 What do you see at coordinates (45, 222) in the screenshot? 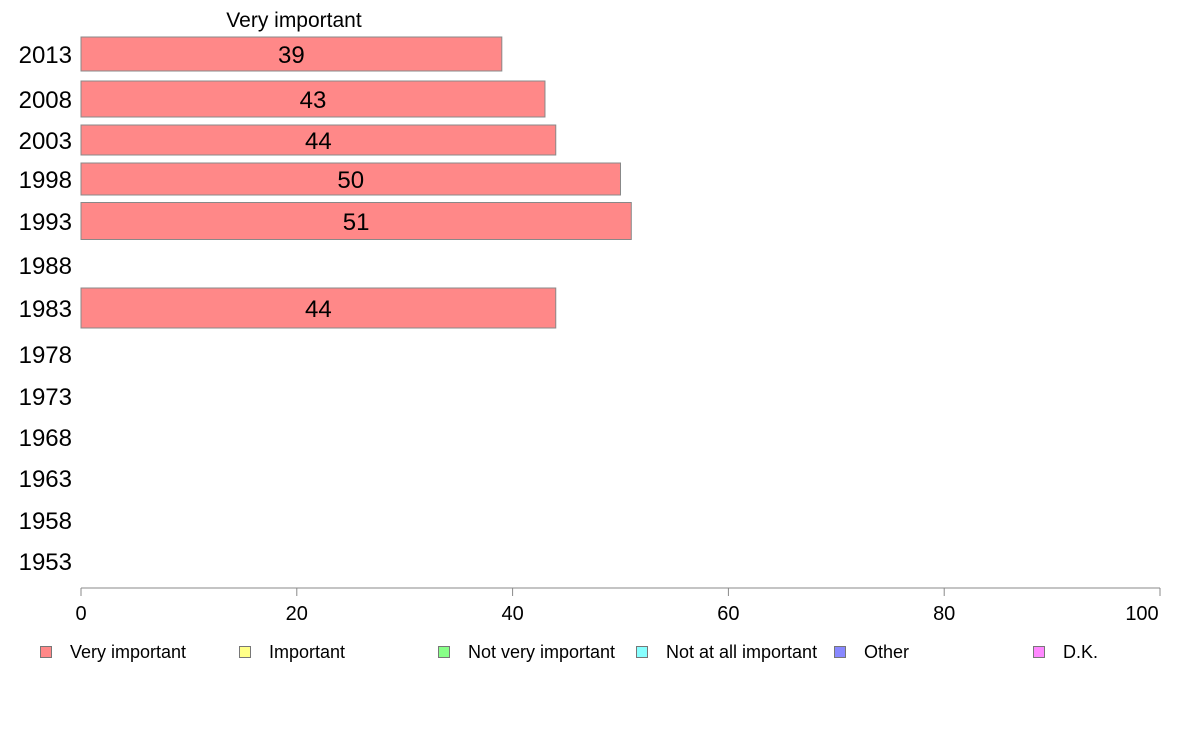
I see `y-tick-label: 1993` at bounding box center [45, 222].